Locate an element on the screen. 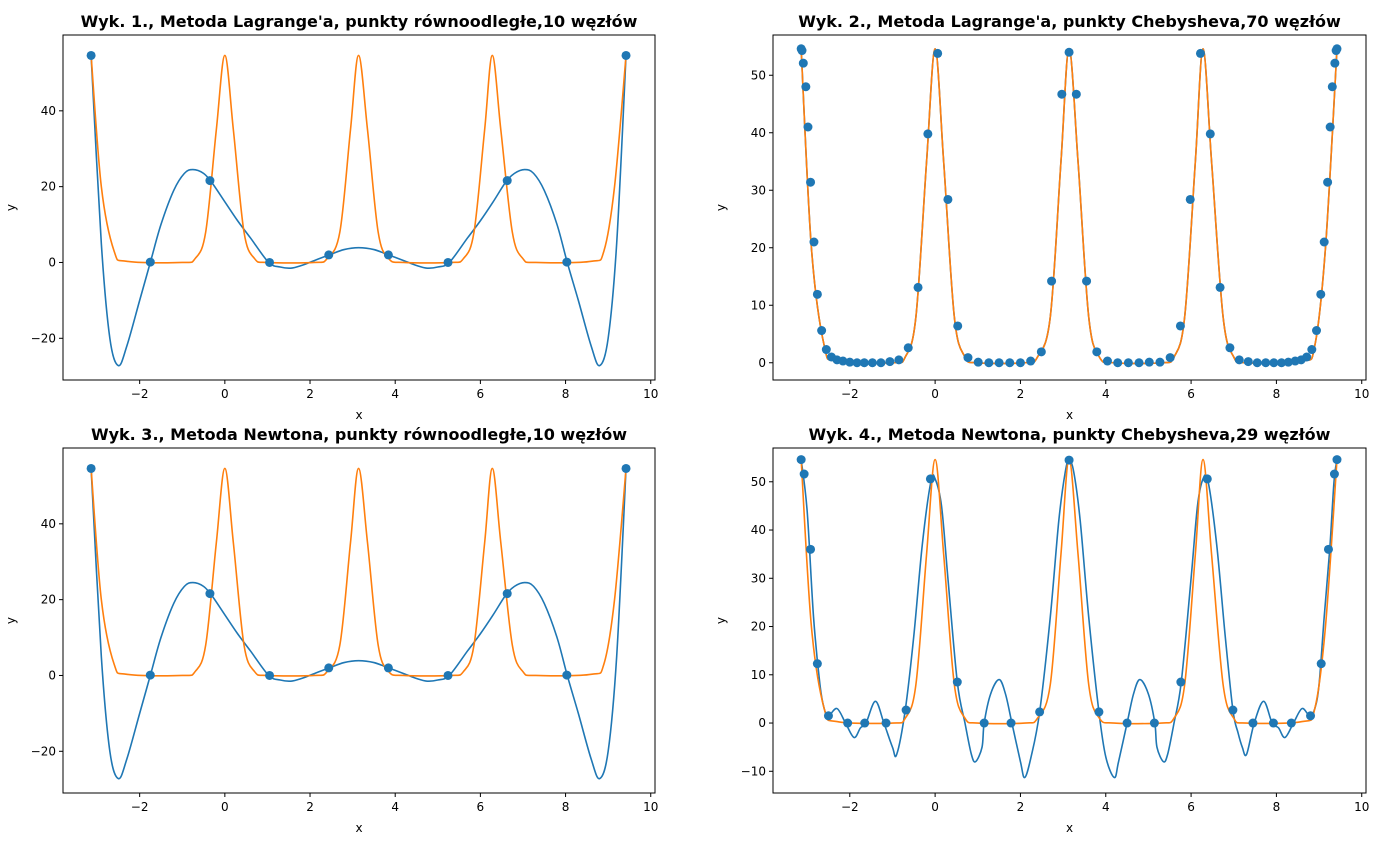 This screenshot has width=1374, height=844. x-tick-label: −2 is located at coordinates (850, 394).